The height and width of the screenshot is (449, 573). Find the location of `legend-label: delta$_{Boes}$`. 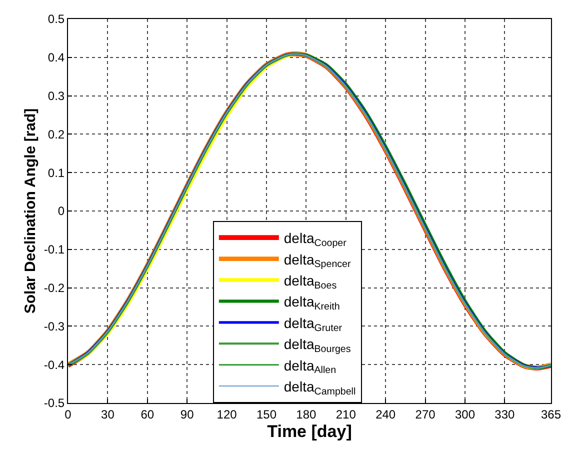

legend-label: delta$_{Boes}$ is located at coordinates (310, 282).